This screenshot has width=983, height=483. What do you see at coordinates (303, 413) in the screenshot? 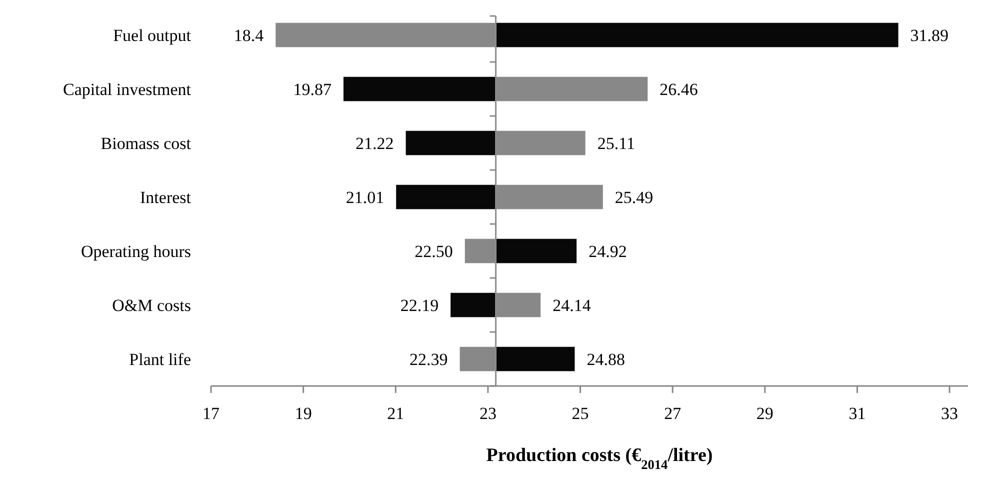
I see `x-tick-label: 19` at bounding box center [303, 413].